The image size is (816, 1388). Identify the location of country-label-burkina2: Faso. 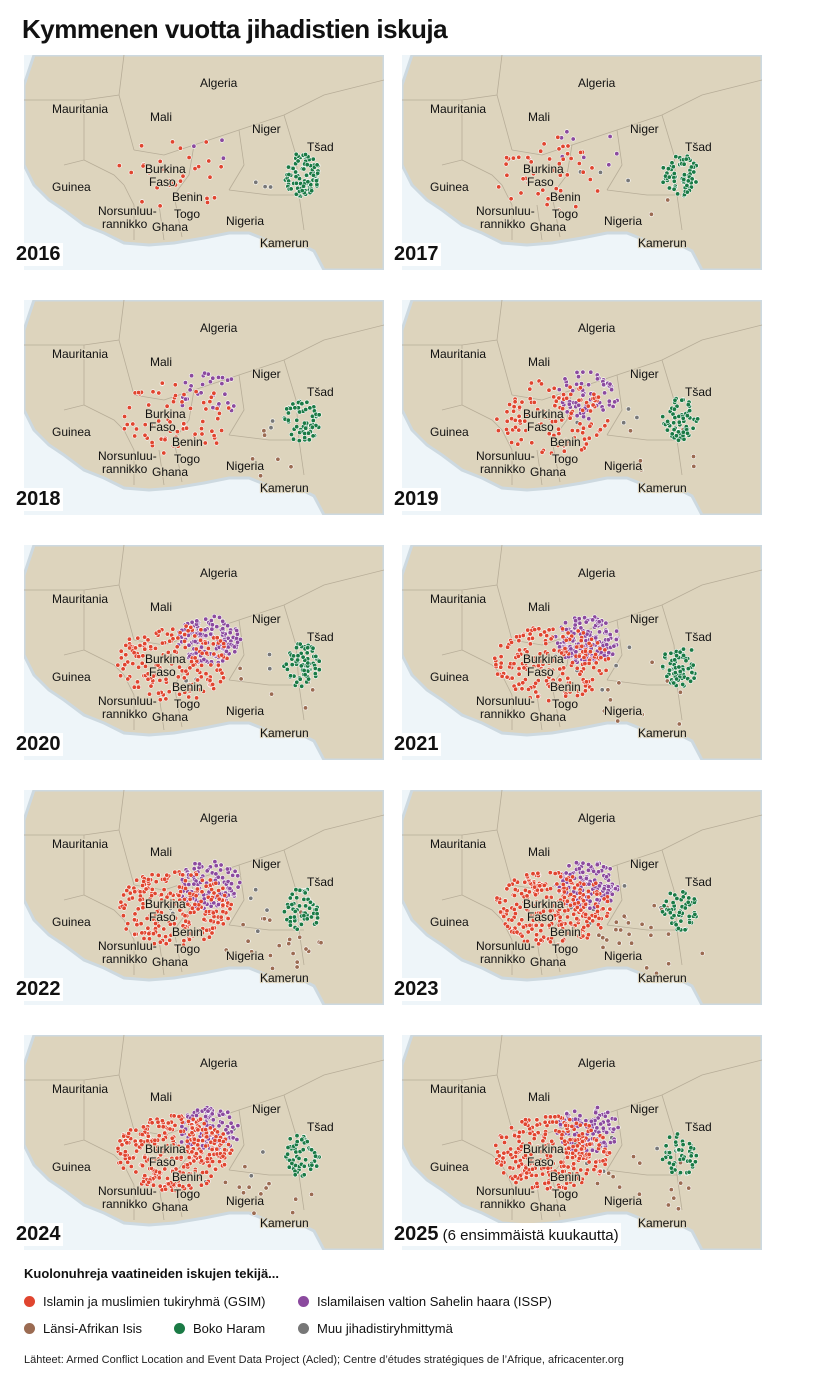
(540, 182).